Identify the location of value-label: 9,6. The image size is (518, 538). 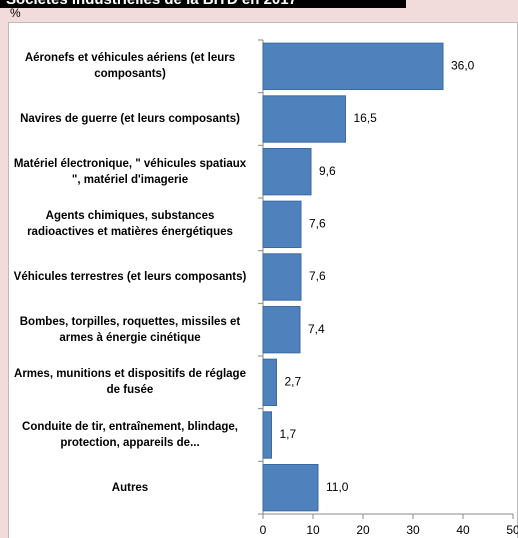
(327, 171).